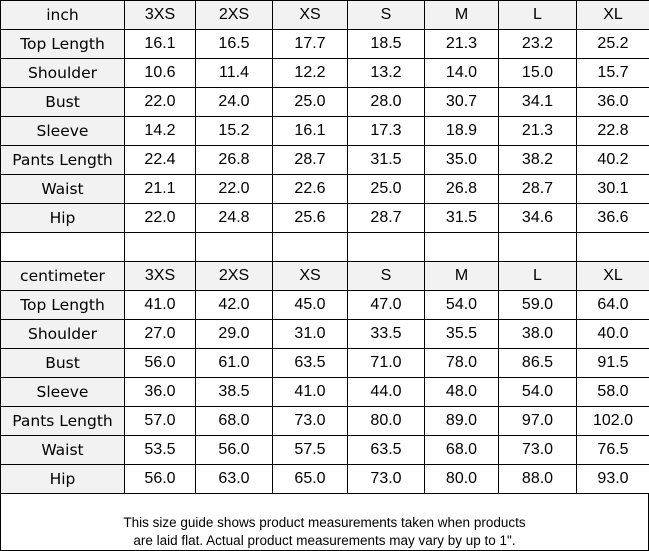 This screenshot has height=551, width=649. What do you see at coordinates (386, 334) in the screenshot?
I see `measurement-value: 33.5` at bounding box center [386, 334].